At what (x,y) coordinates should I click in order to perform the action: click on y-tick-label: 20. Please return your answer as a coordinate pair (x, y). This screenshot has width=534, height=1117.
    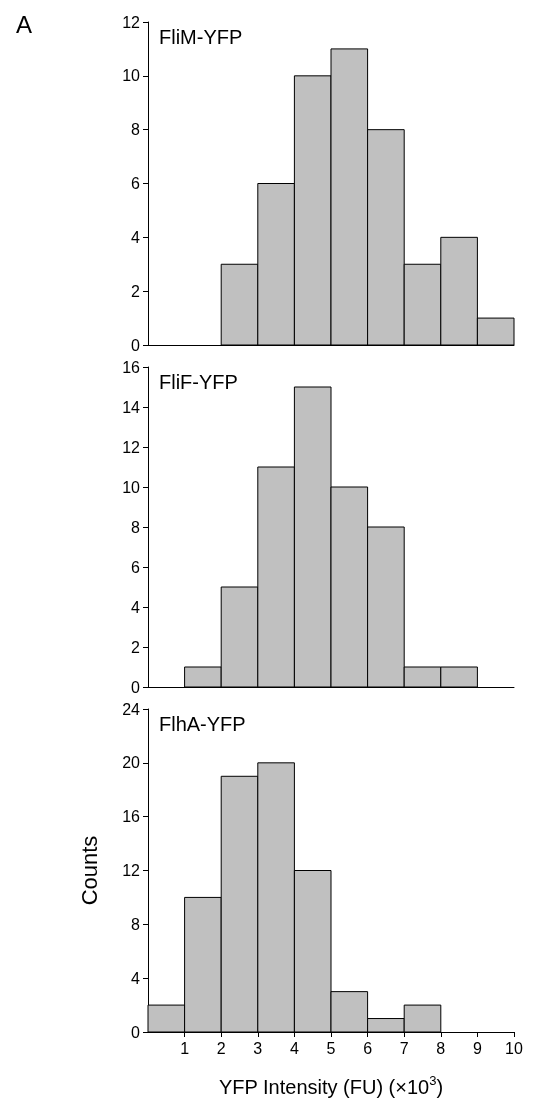
    Looking at the image, I should click on (131, 763).